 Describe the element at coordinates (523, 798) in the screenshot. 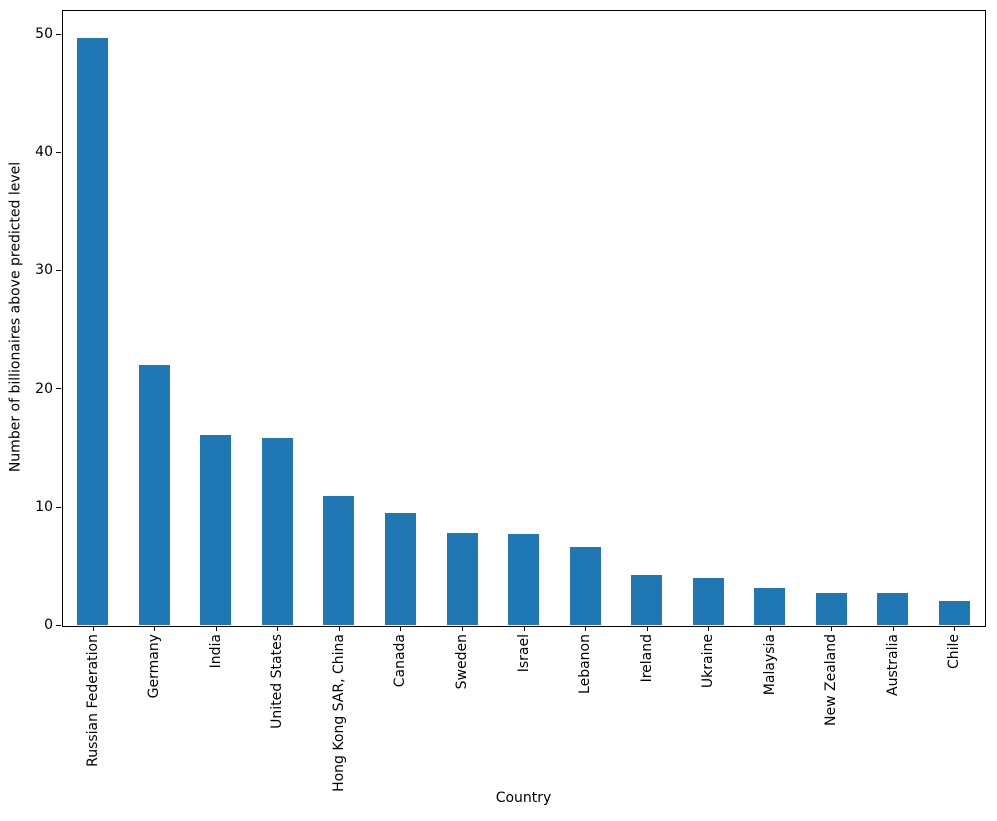

I see `x-axis-label: Country` at that location.